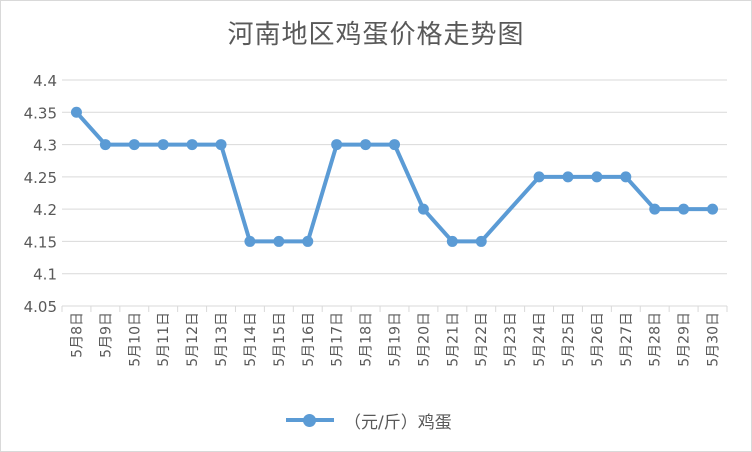  Describe the element at coordinates (714, 339) in the screenshot. I see `x-tick-label: 5月30日` at that location.